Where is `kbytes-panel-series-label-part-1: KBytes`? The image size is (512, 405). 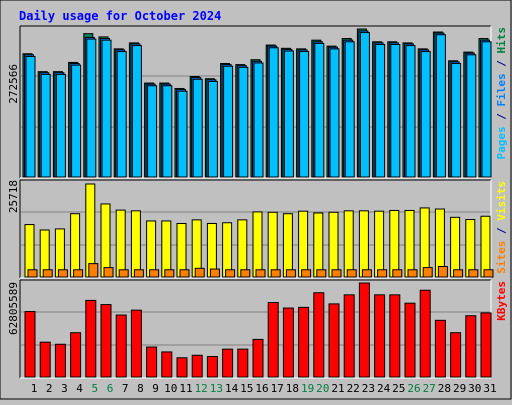
kbytes-panel-series-label-part-1: KBytes is located at coordinates (501, 301).